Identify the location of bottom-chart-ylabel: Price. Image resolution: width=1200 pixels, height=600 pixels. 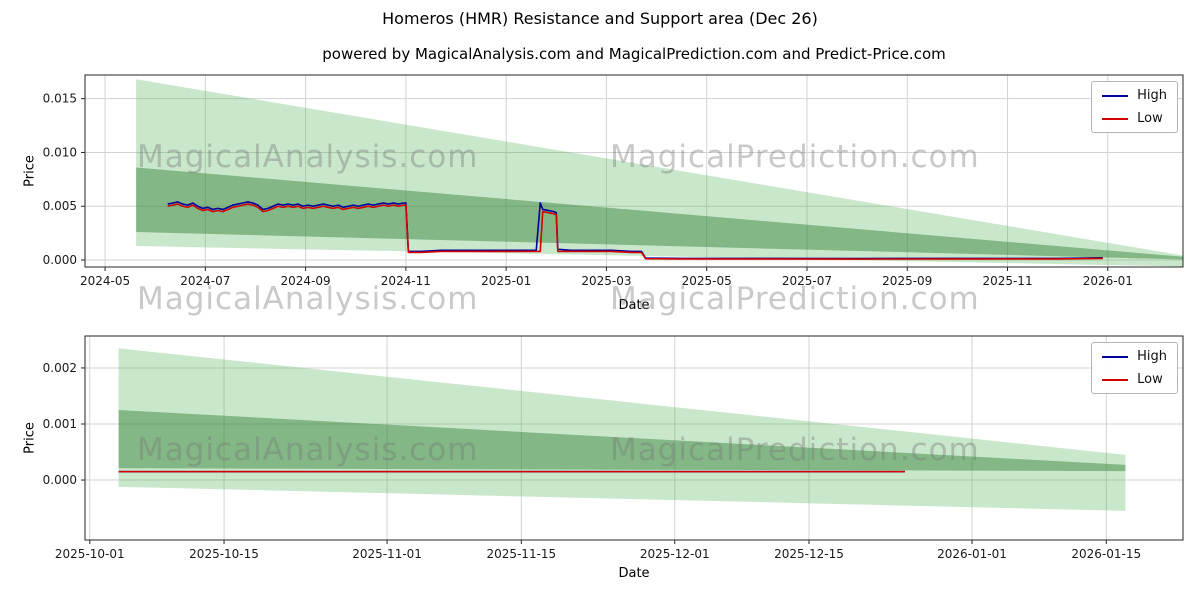
(30, 438).